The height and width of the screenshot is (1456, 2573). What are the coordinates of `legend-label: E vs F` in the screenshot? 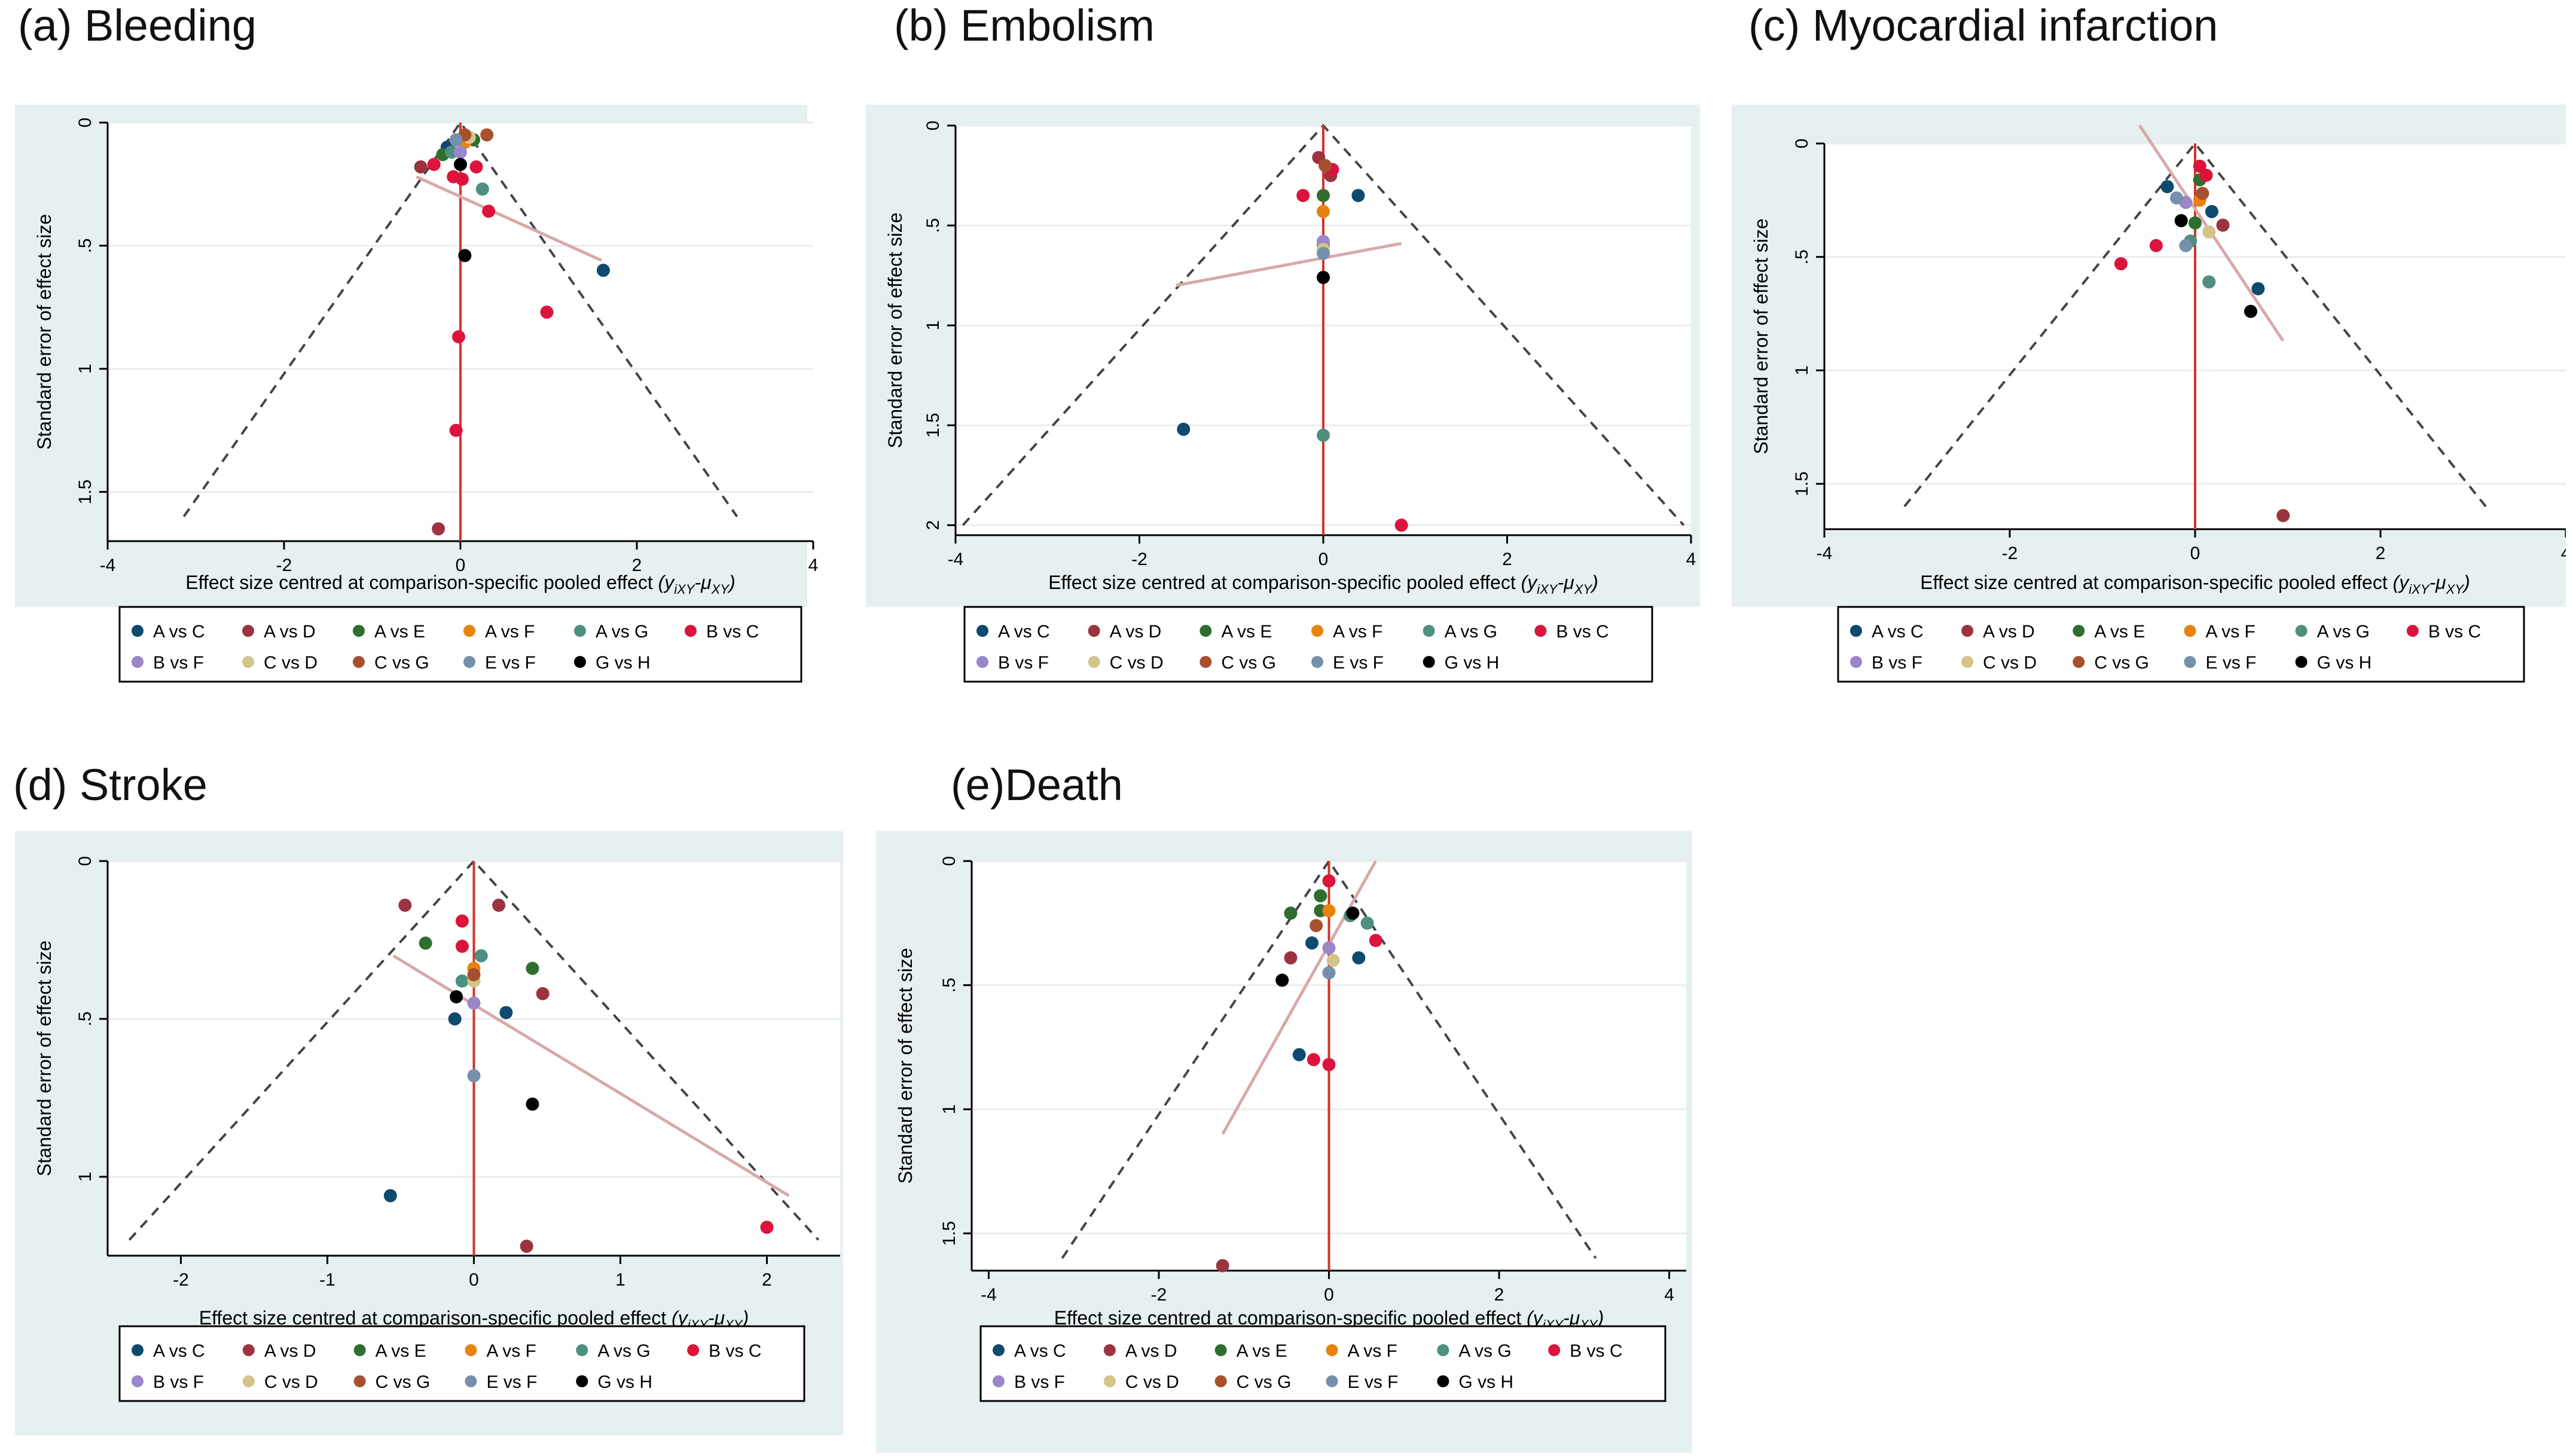 It's located at (1358, 663).